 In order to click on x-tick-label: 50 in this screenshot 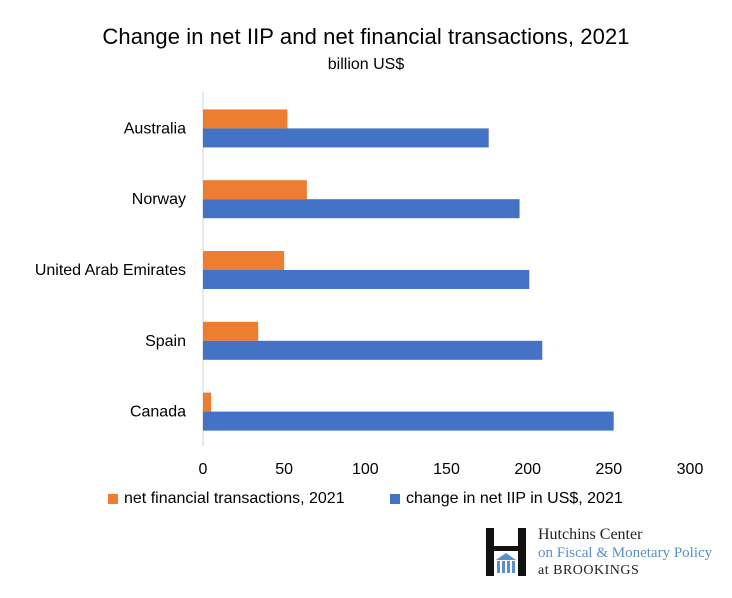, I will do `click(284, 469)`.